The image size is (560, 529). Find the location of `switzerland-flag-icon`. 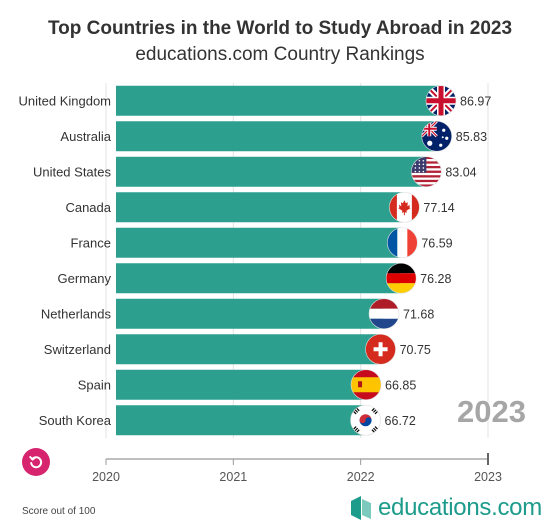

switzerland-flag-icon is located at coordinates (380, 349).